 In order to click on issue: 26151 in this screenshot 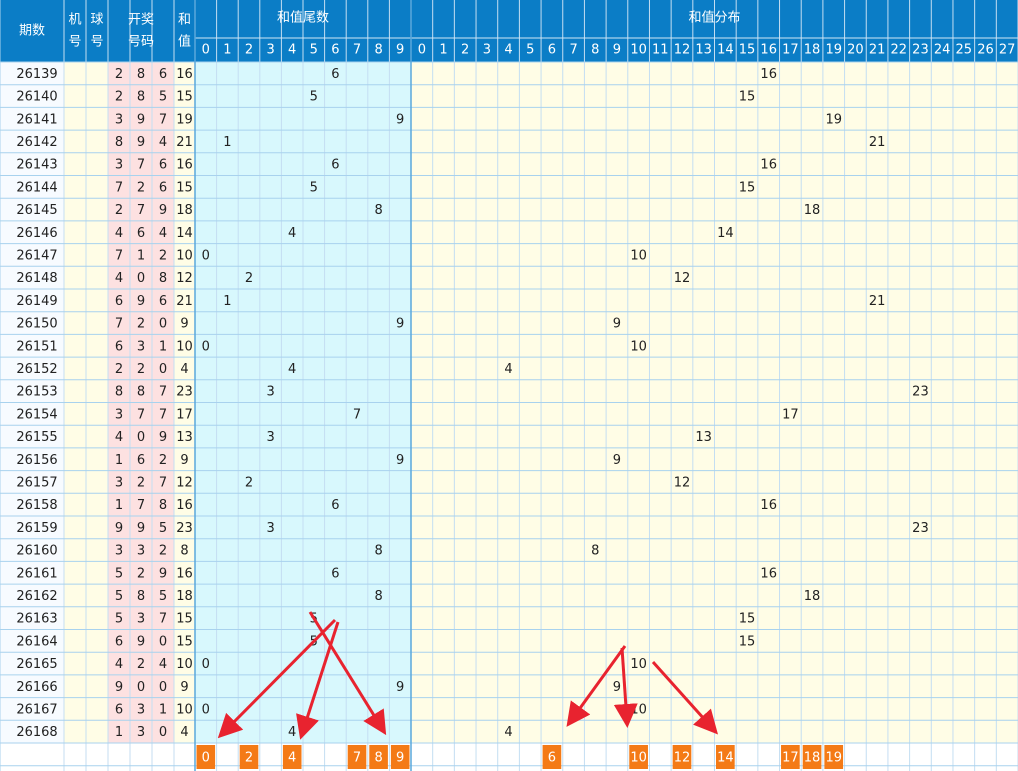, I will do `click(36, 346)`.